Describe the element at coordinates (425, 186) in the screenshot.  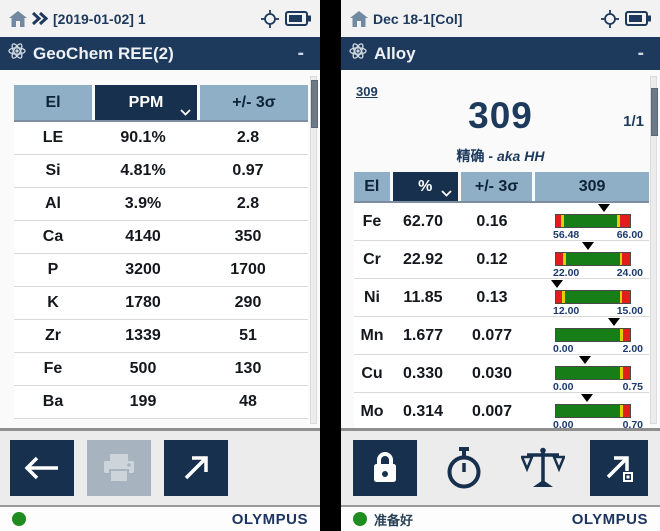
I see `col-header-percent: %` at that location.